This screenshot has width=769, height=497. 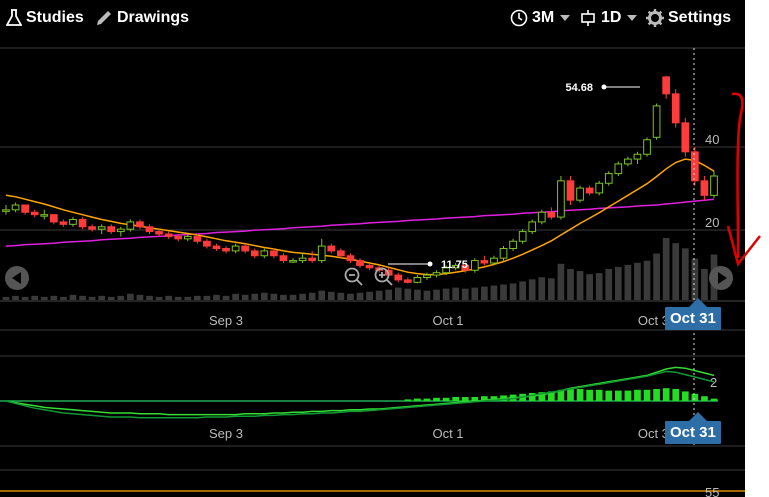 What do you see at coordinates (360, 391) in the screenshot?
I see `oscillator-signal-line` at bounding box center [360, 391].